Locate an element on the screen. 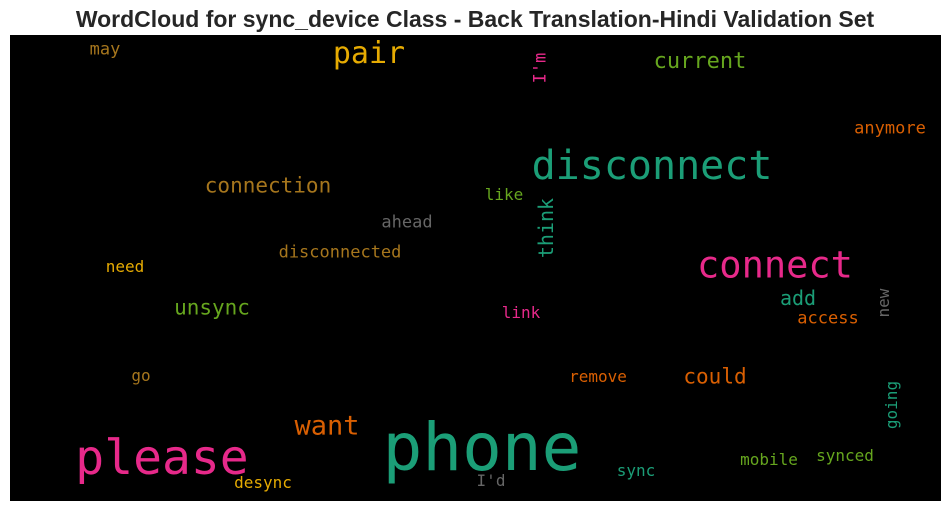 This screenshot has height=511, width=950. word-sync: sync is located at coordinates (636, 470).